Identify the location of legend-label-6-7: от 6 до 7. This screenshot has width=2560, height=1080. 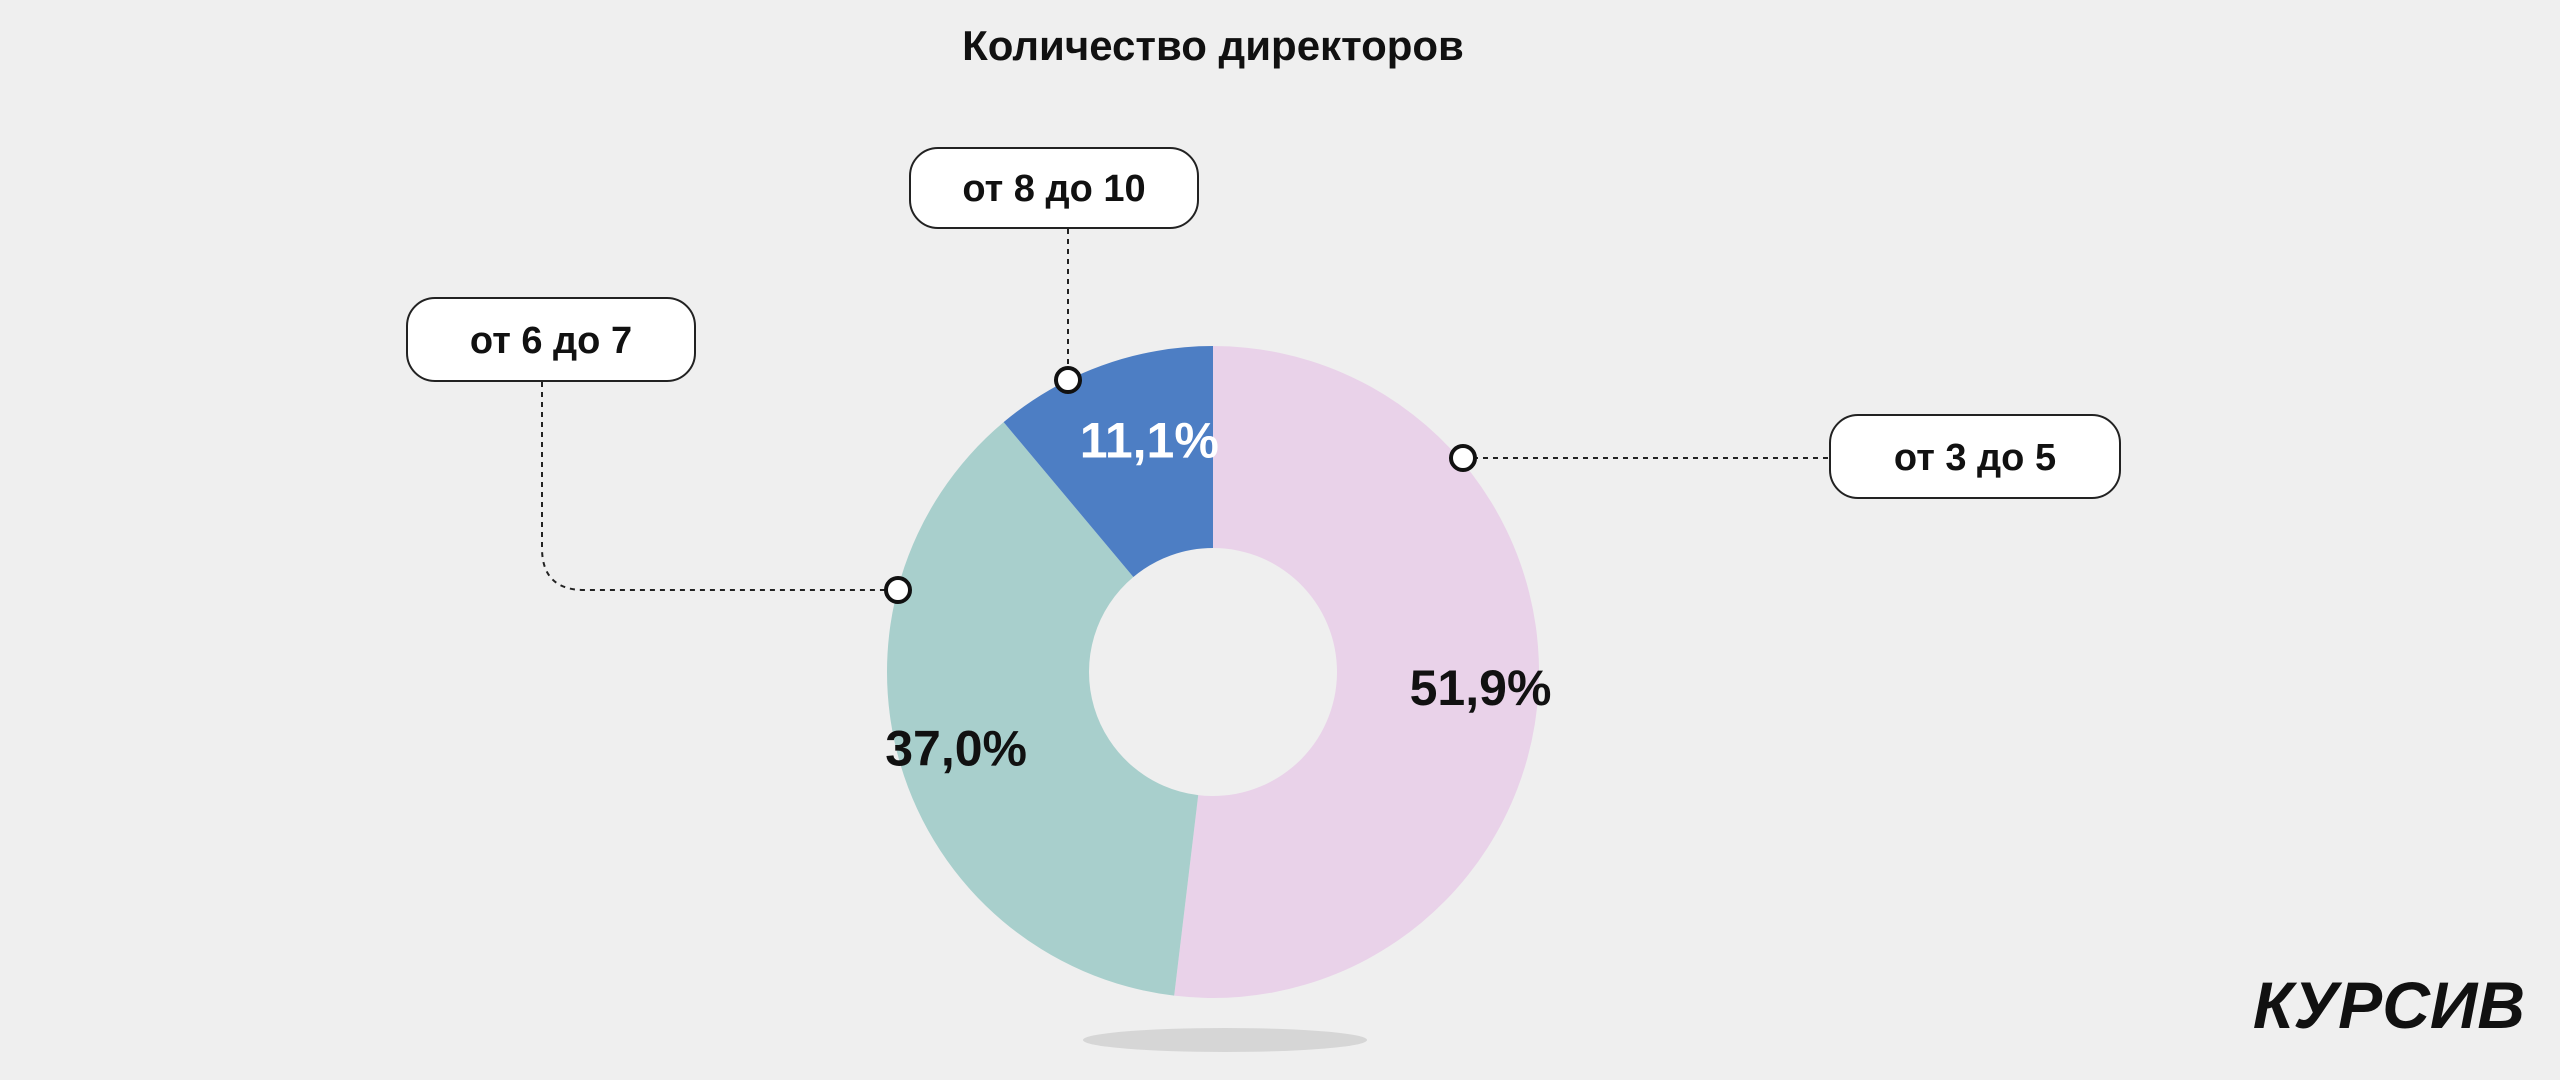
(551, 341).